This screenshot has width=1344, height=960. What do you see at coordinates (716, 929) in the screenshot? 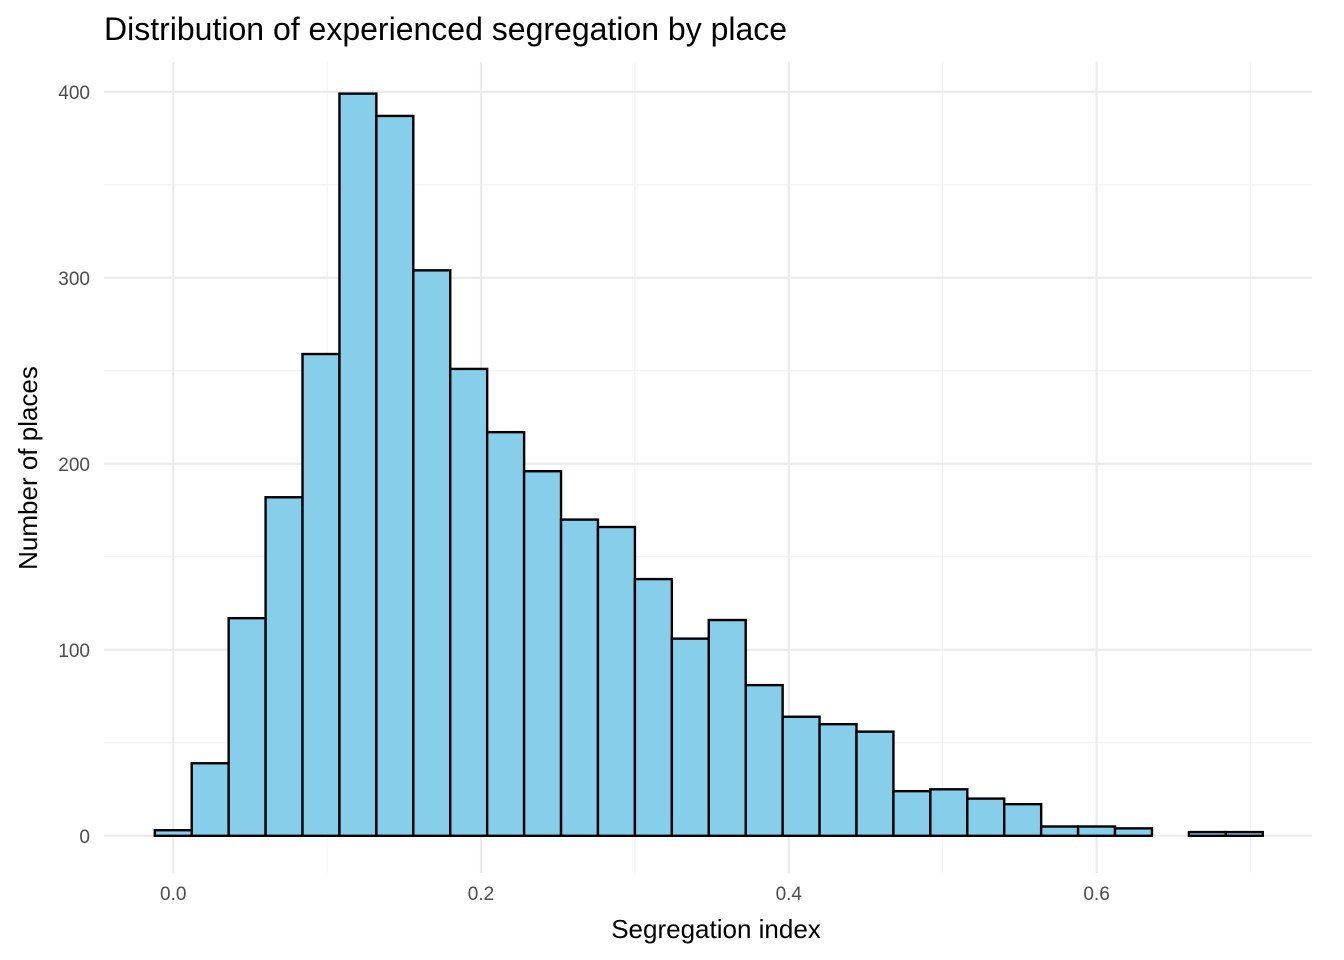
I see `x-axis-title: Segregation index` at bounding box center [716, 929].